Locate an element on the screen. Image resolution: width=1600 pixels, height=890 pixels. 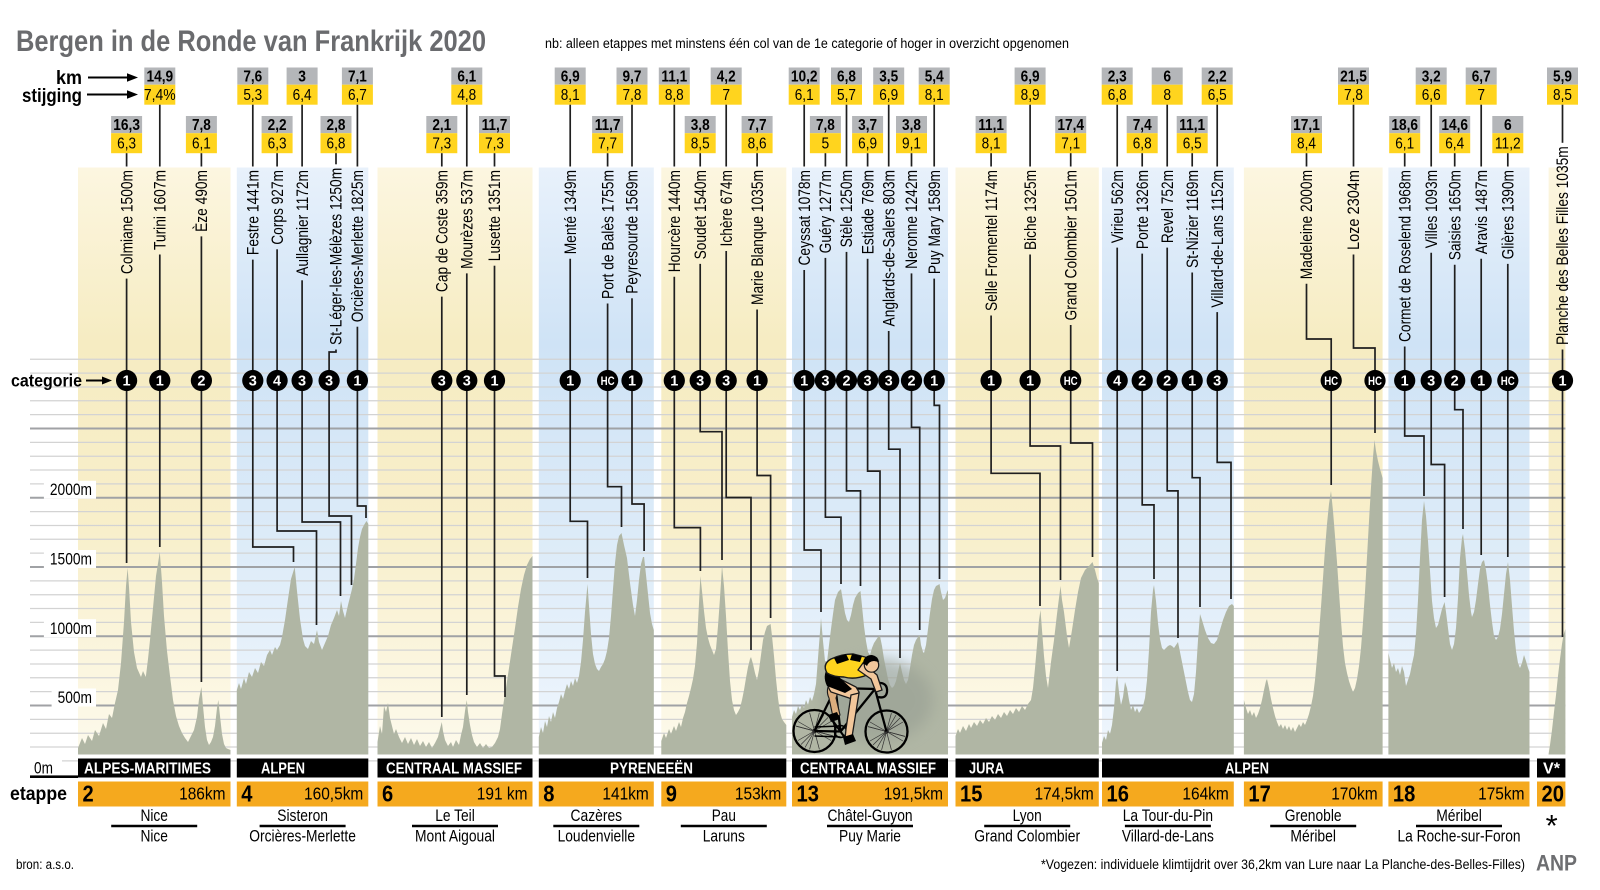
svg-text: ALPEN is located at coordinates (1247, 769).